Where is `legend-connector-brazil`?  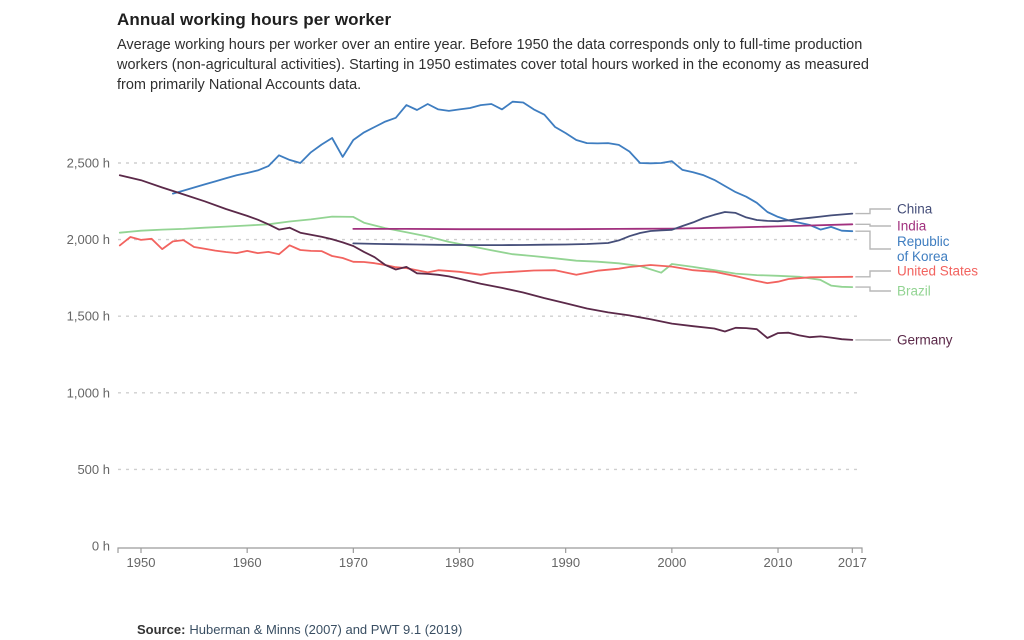 legend-connector-brazil is located at coordinates (873, 289).